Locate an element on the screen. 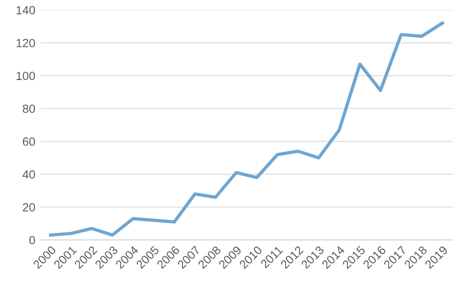 This screenshot has height=284, width=474. y-tick-label: 120 is located at coordinates (25, 43).